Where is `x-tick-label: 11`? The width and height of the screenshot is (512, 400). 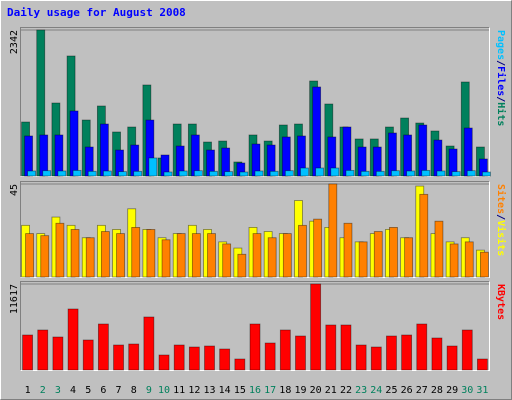 x-tick-label: 11 is located at coordinates (179, 390).